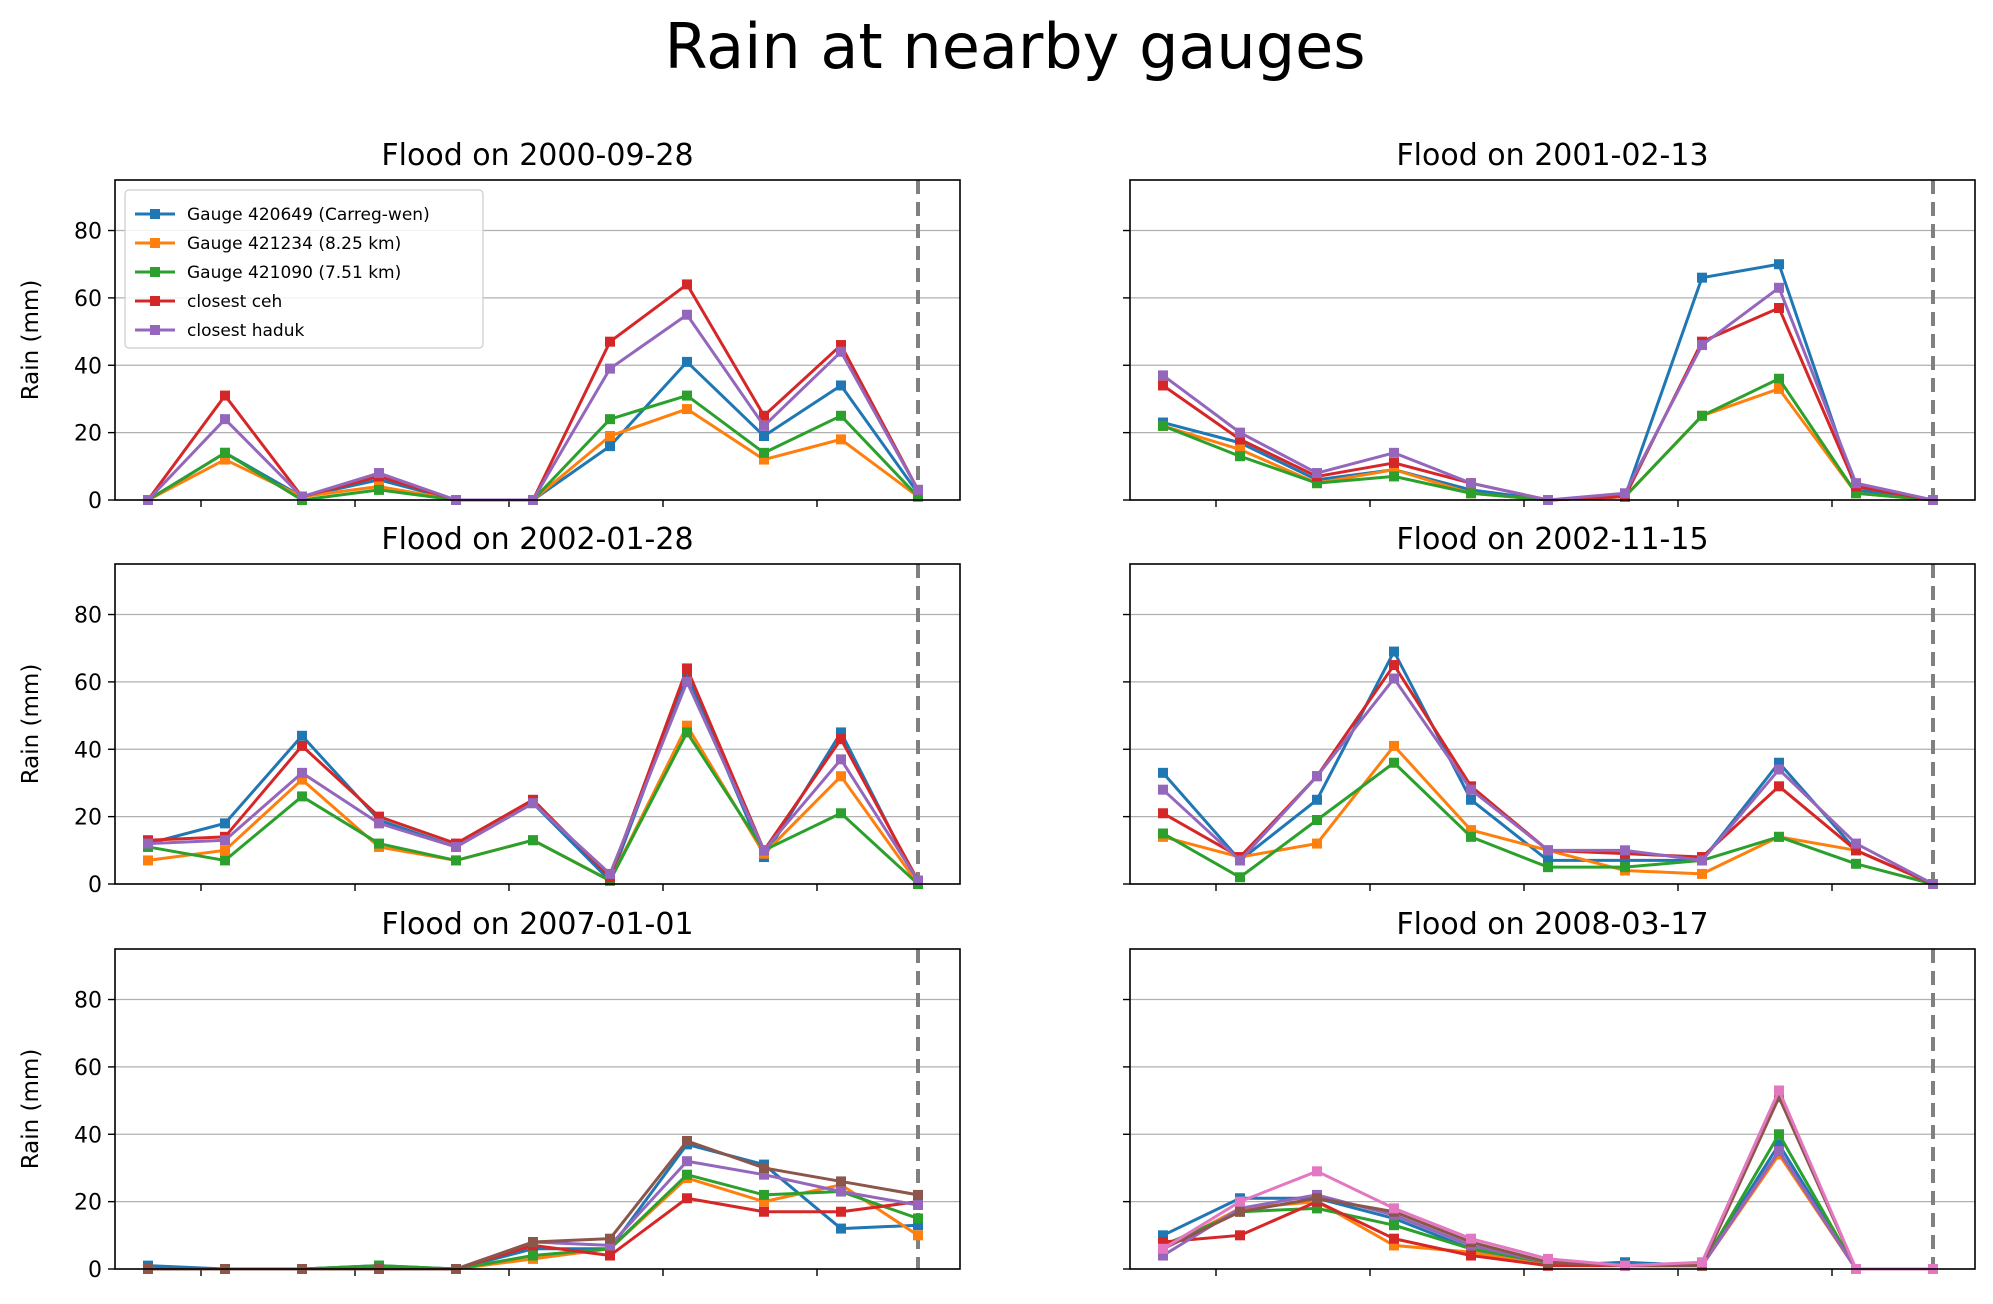  Describe the element at coordinates (1552, 155) in the screenshot. I see `subplot-title: Flood on 2001-02-13` at that location.